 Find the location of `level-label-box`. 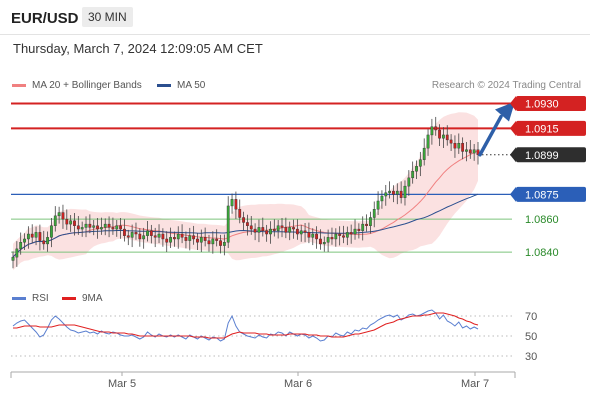

level-label-box is located at coordinates (551, 194).